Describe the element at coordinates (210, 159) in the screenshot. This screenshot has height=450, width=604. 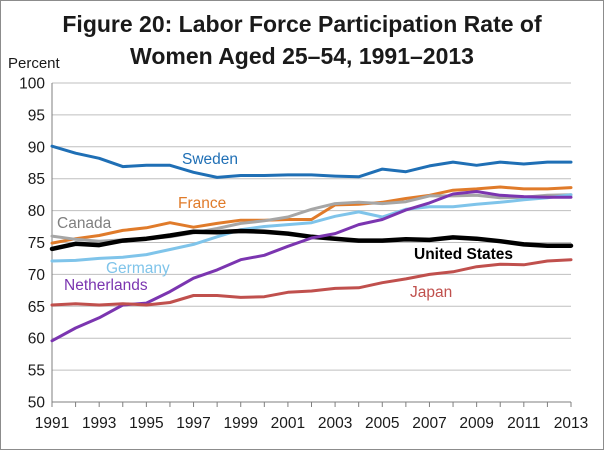
I see `series-label-sweden: Sweden` at that location.